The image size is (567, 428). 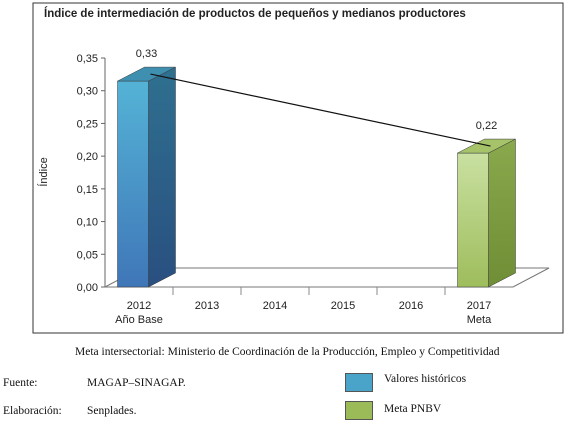 What do you see at coordinates (411, 306) in the screenshot?
I see `x-tick-label: 2016` at bounding box center [411, 306].